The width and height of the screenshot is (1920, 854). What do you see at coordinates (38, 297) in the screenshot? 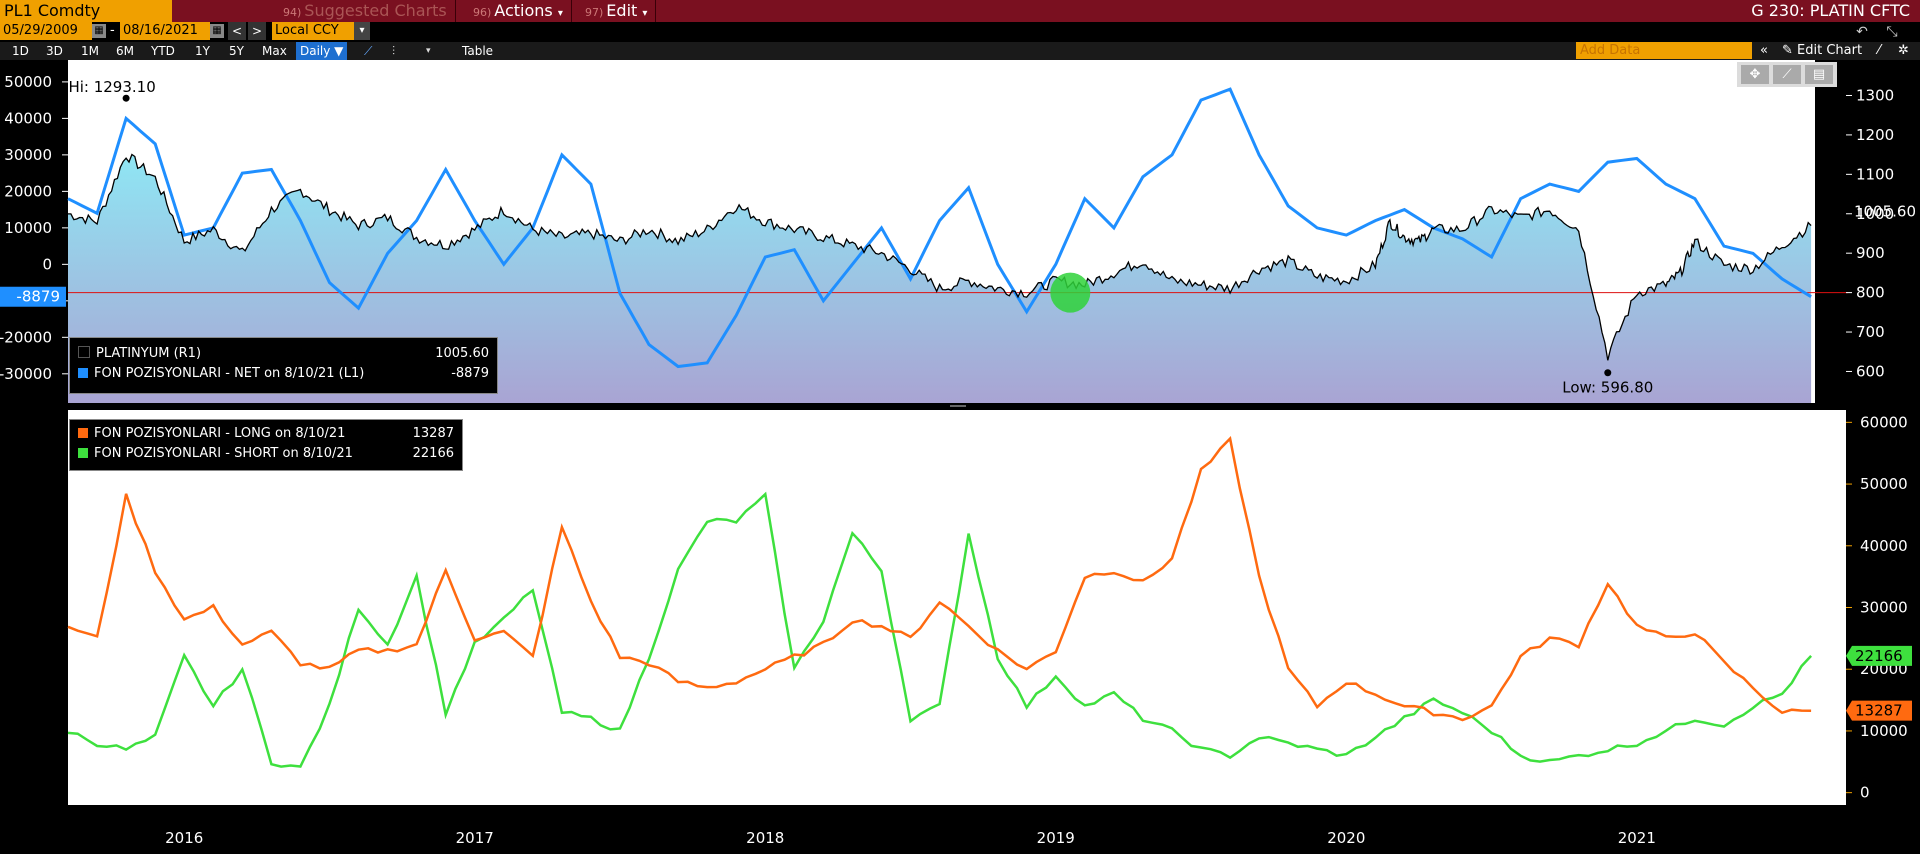
I see `svg-text: -8879` at bounding box center [38, 297].